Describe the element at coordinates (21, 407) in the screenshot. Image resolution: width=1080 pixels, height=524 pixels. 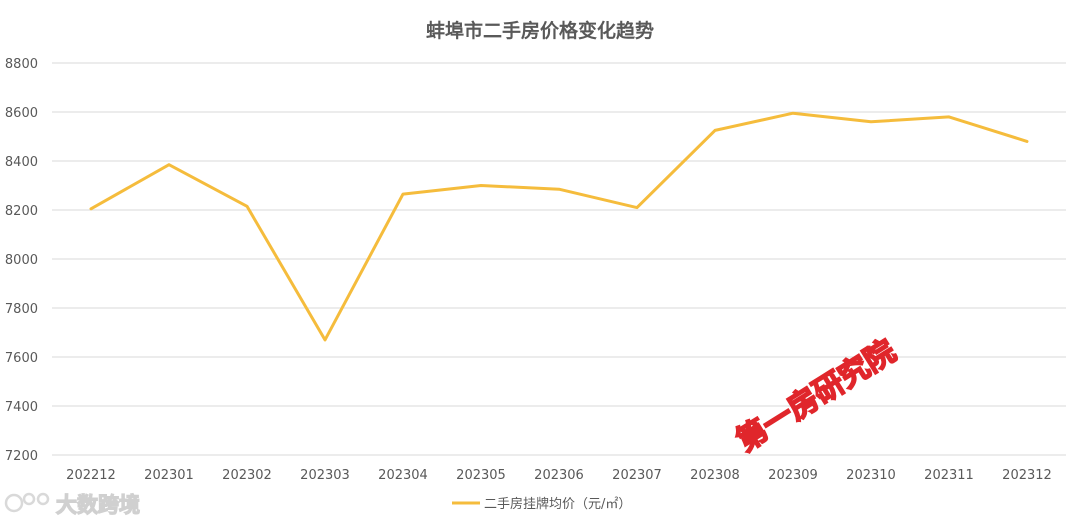
I see `y-tick-label: 7400` at that location.